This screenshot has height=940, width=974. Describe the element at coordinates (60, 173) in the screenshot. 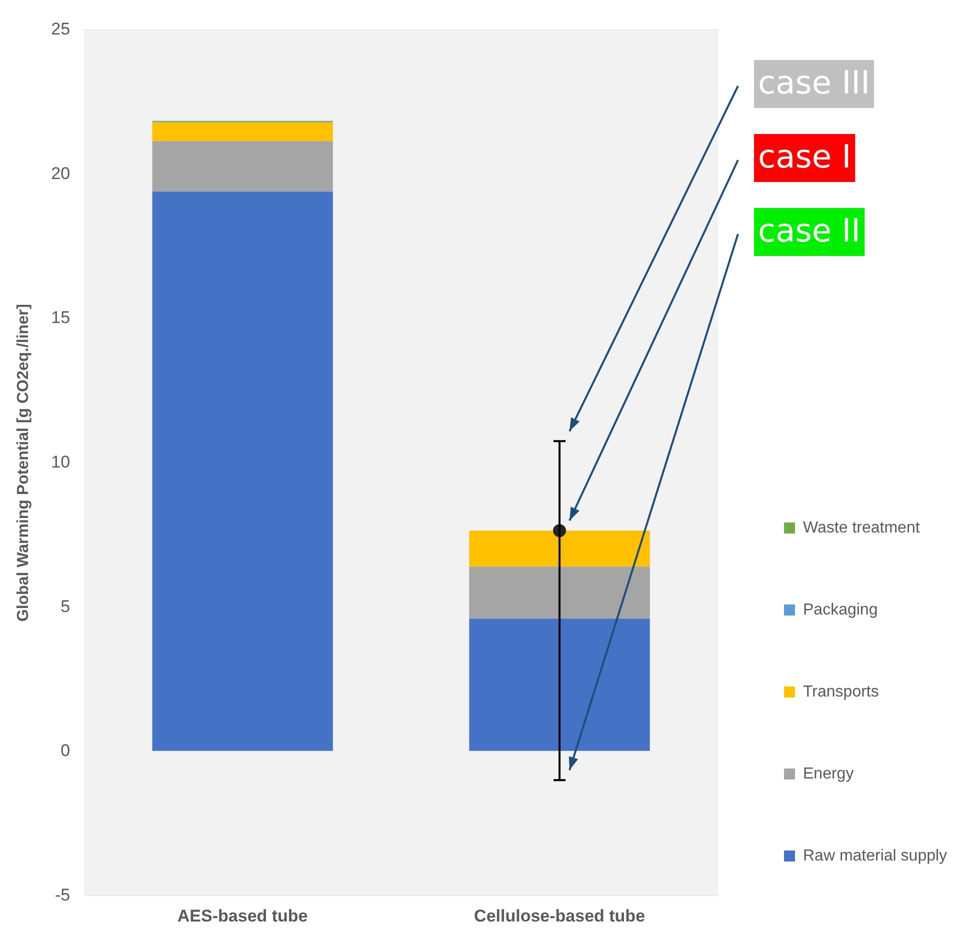

I see `y-tick-label: 20` at that location.